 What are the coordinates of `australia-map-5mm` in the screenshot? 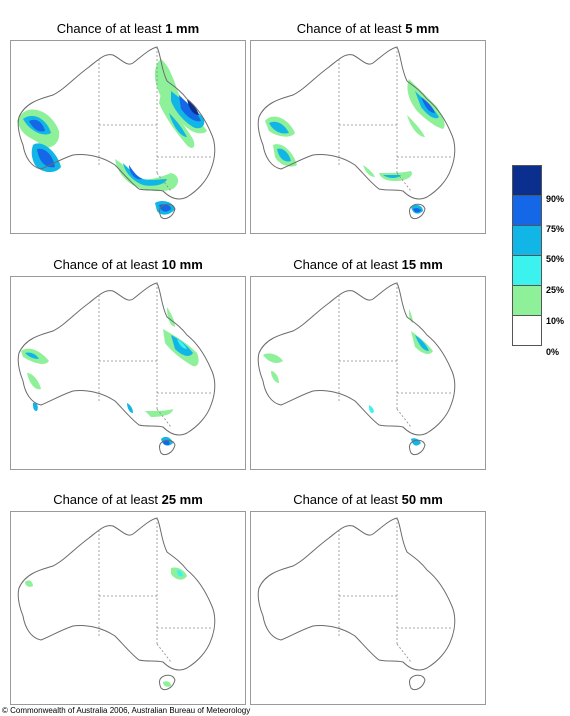 It's located at (356, 133).